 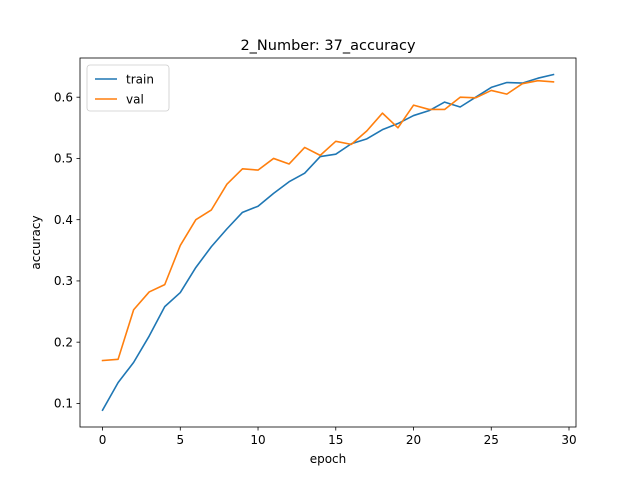 What do you see at coordinates (63, 220) in the screenshot?
I see `y-tick-label: 0.4` at bounding box center [63, 220].